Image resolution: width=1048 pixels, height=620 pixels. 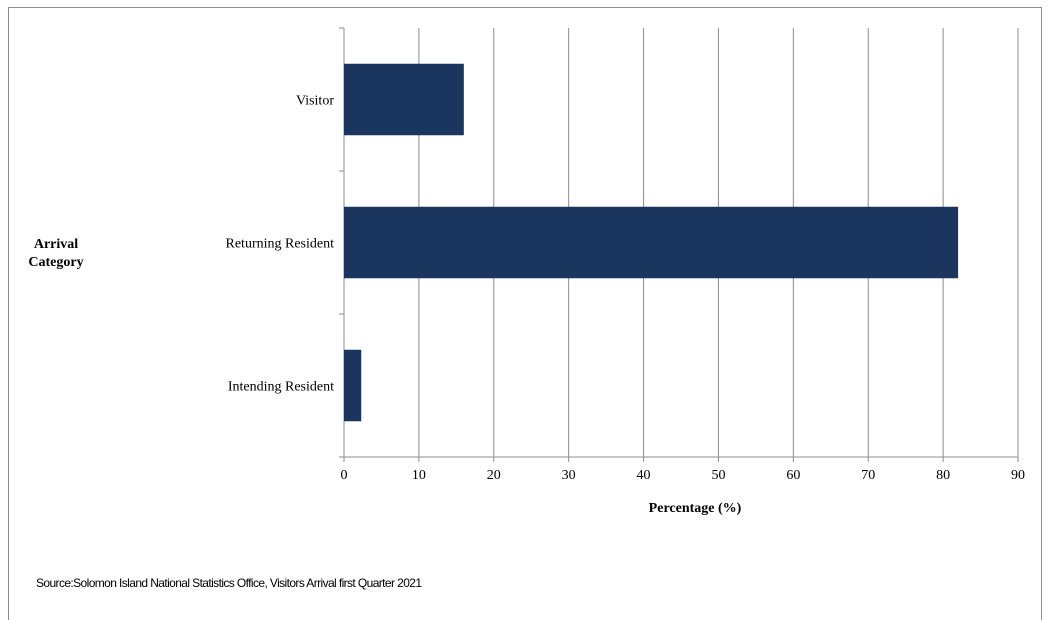 What do you see at coordinates (315, 101) in the screenshot?
I see `y-tick-label: Visitor` at bounding box center [315, 101].